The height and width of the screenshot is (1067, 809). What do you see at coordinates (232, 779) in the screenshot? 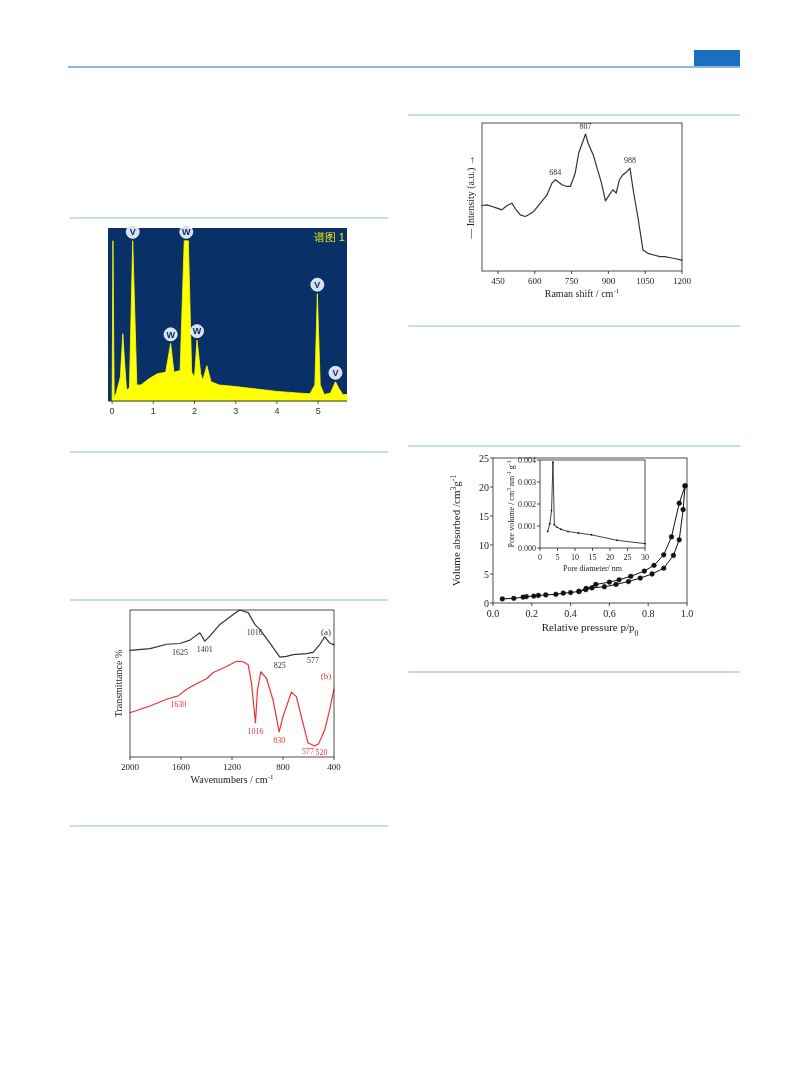
I see `x-axis-title: Wavenumbers / cm$^{-1}$` at bounding box center [232, 779].